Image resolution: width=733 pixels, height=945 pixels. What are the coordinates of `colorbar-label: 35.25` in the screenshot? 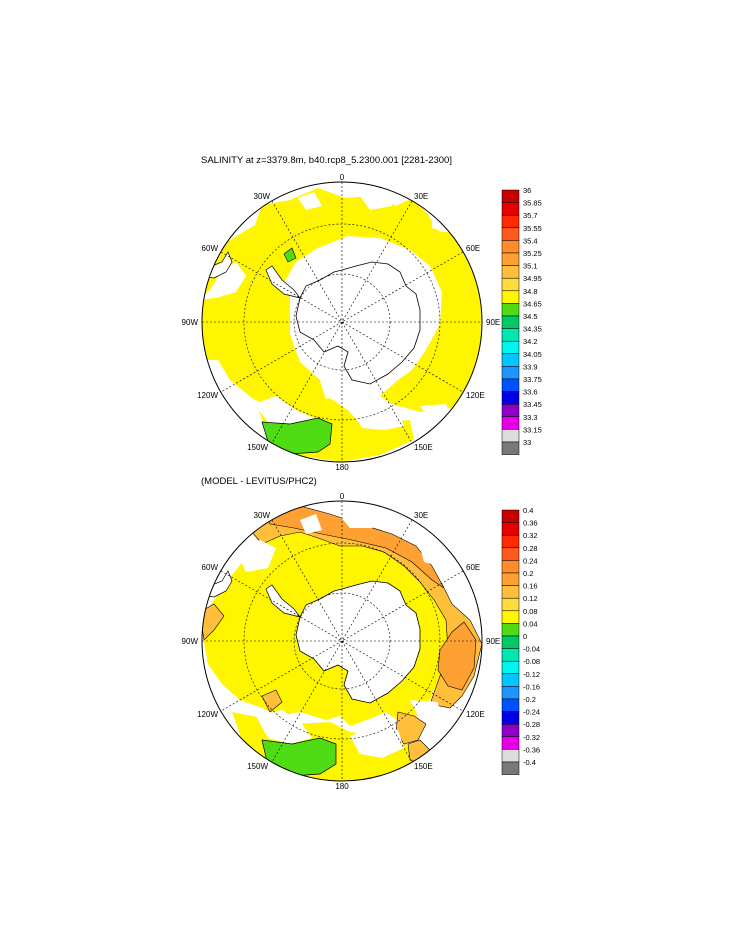 It's located at (532, 253).